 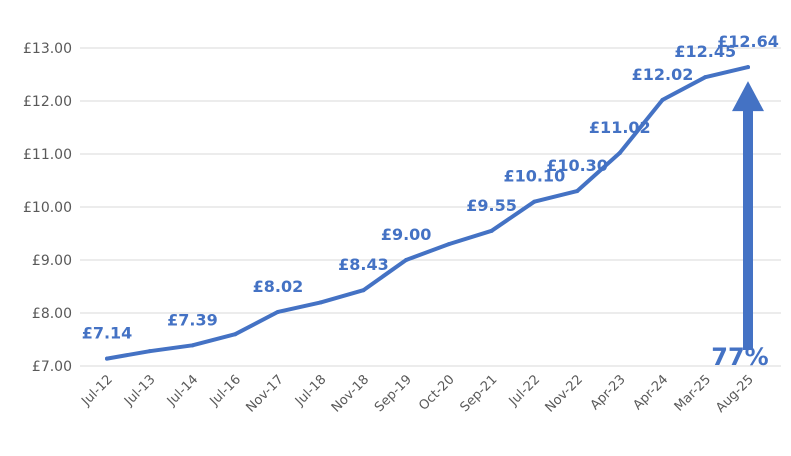 What do you see at coordinates (47, 49) in the screenshot?
I see `y-tick-label: £13.00` at bounding box center [47, 49].